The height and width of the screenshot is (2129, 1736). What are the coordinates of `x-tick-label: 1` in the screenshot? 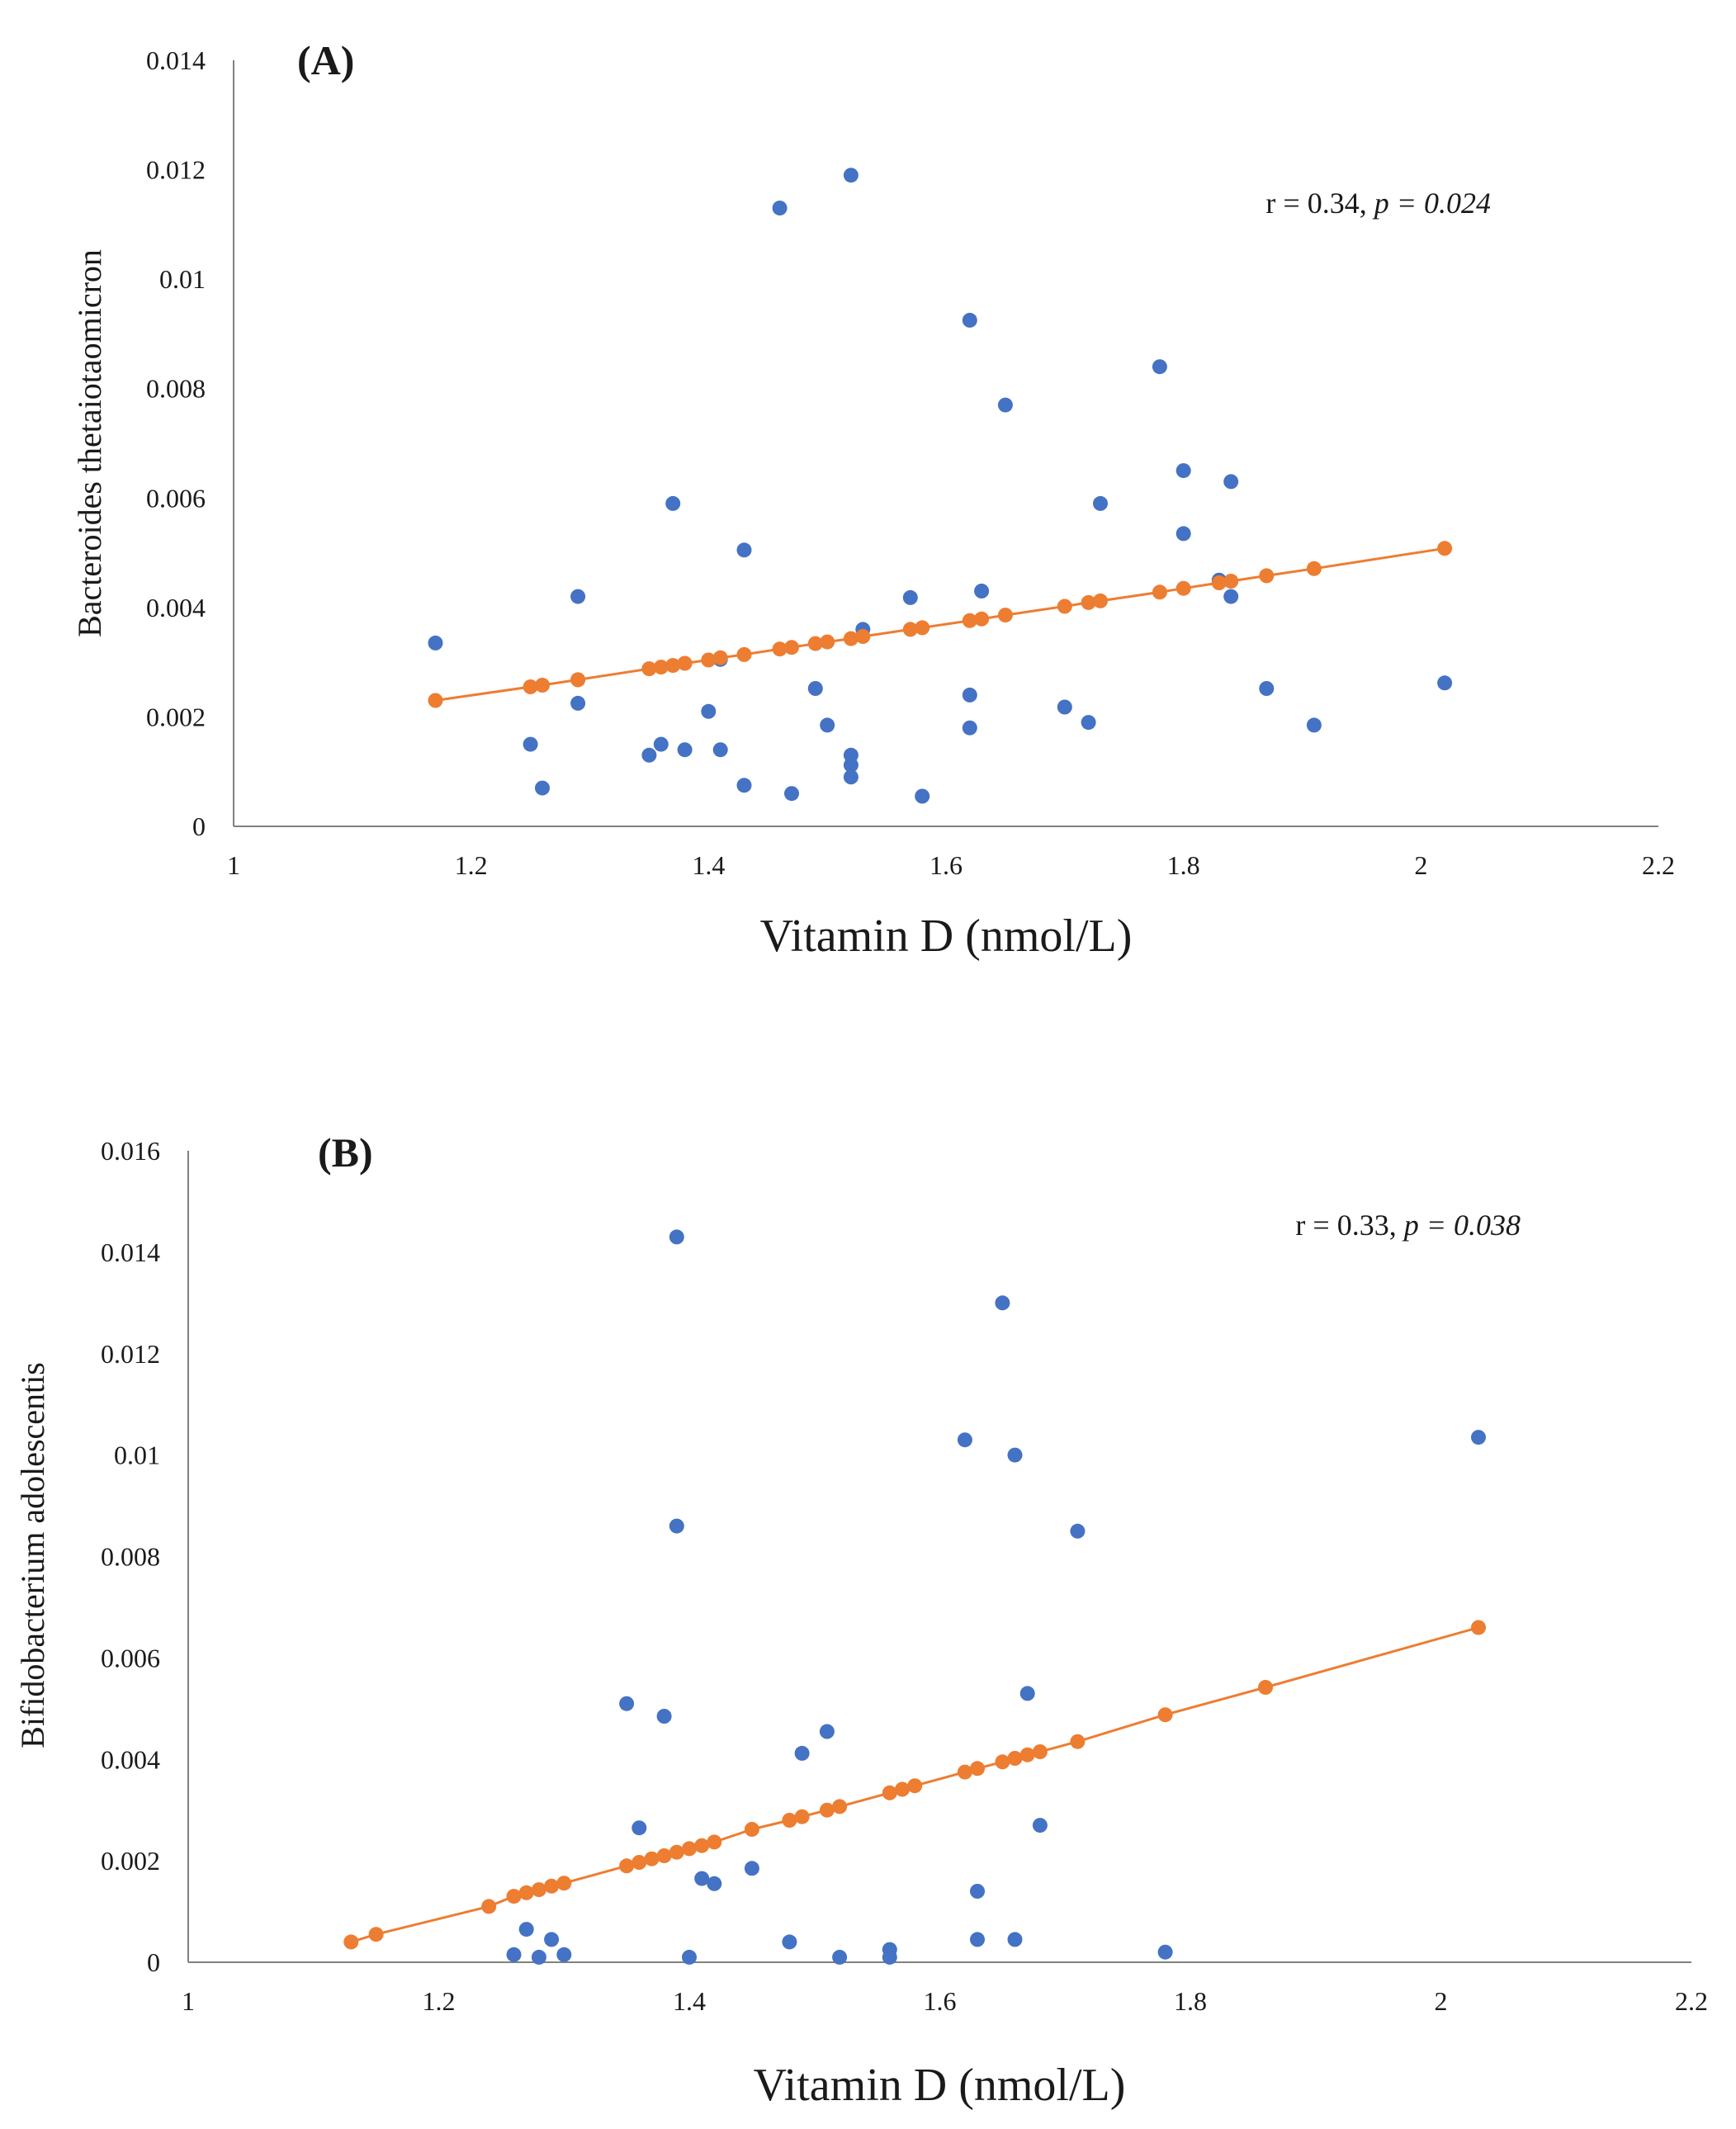 It's located at (233, 865).